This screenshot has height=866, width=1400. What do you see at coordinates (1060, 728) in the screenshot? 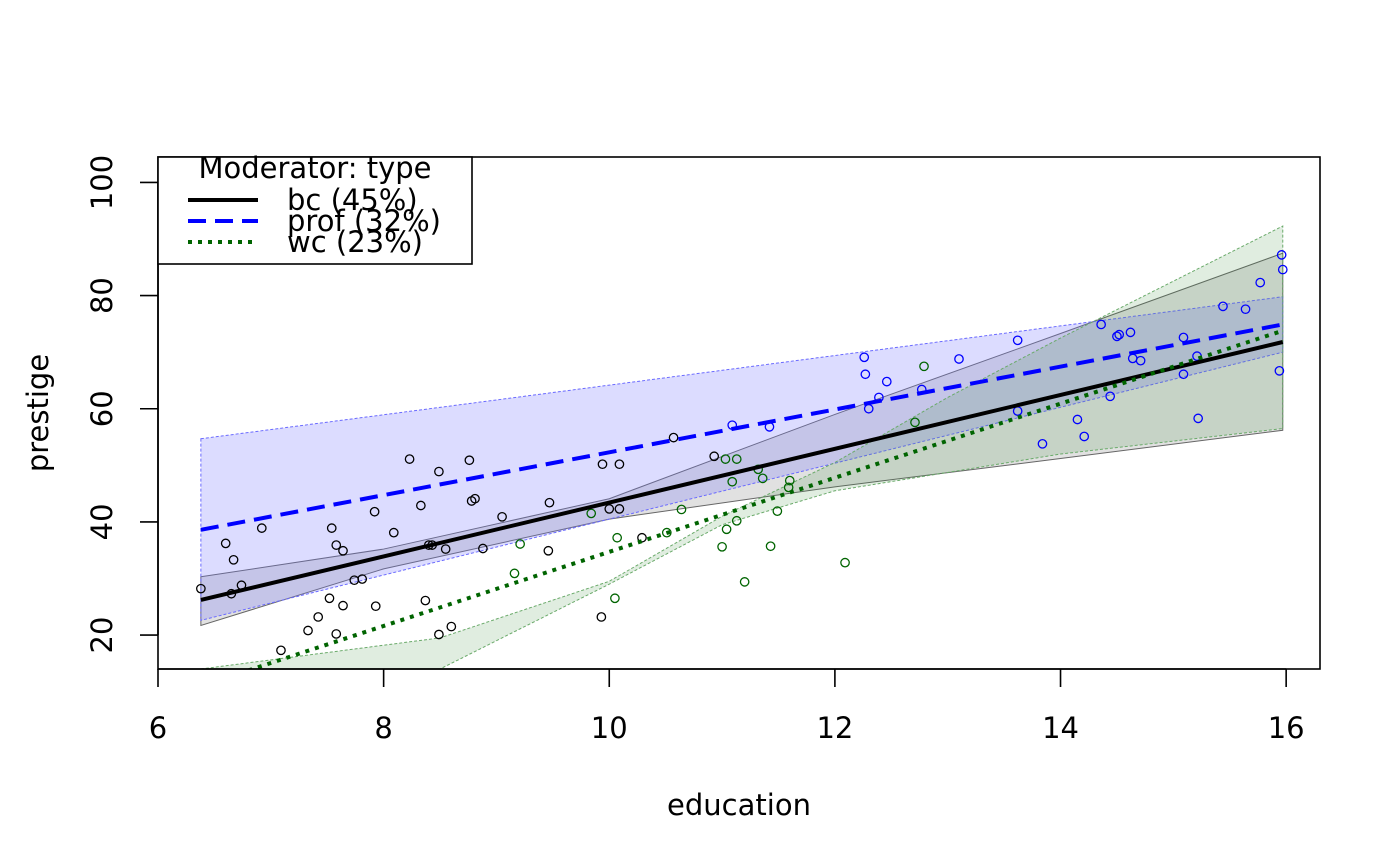
I see `x-tick-label: 14` at bounding box center [1060, 728].